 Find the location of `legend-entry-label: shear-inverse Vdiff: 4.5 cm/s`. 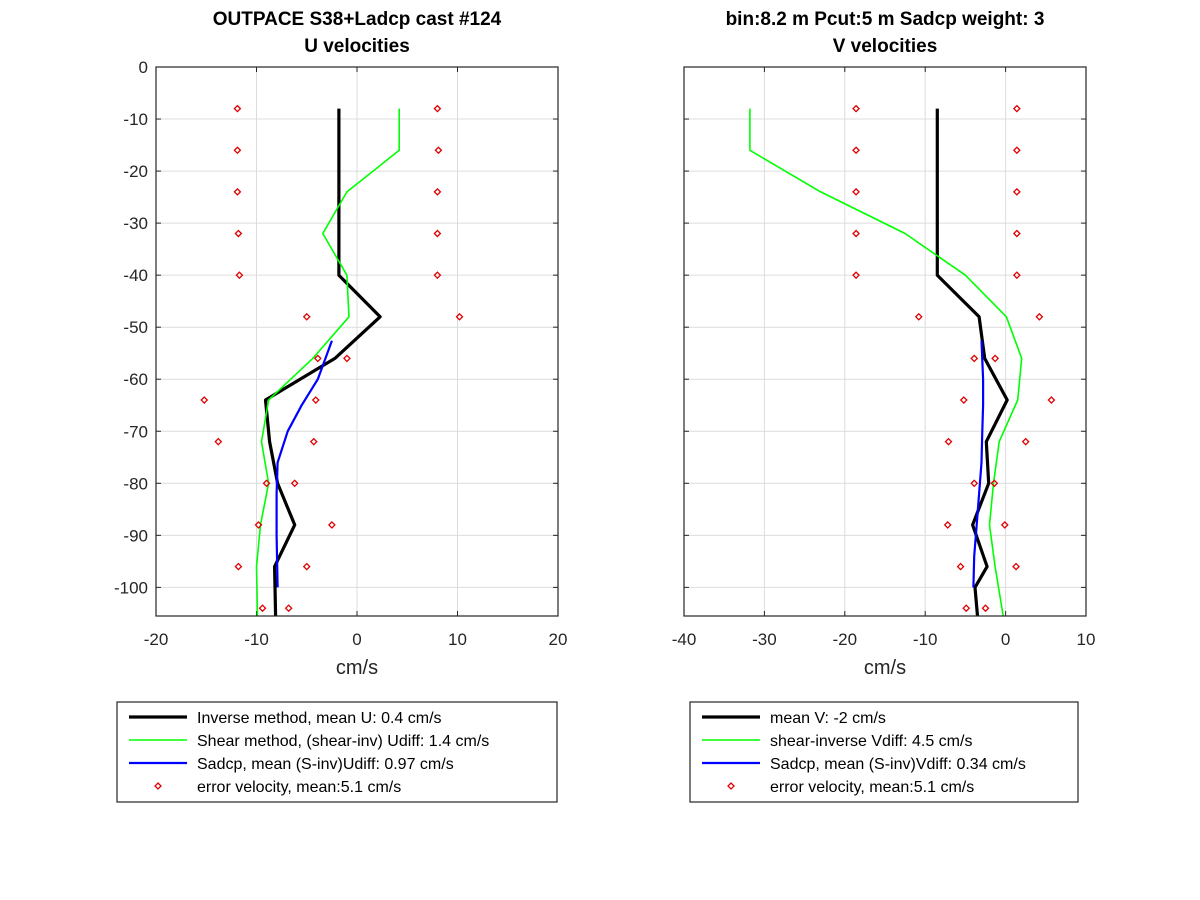

legend-entry-label: shear-inverse Vdiff: 4.5 cm/s is located at coordinates (871, 741).